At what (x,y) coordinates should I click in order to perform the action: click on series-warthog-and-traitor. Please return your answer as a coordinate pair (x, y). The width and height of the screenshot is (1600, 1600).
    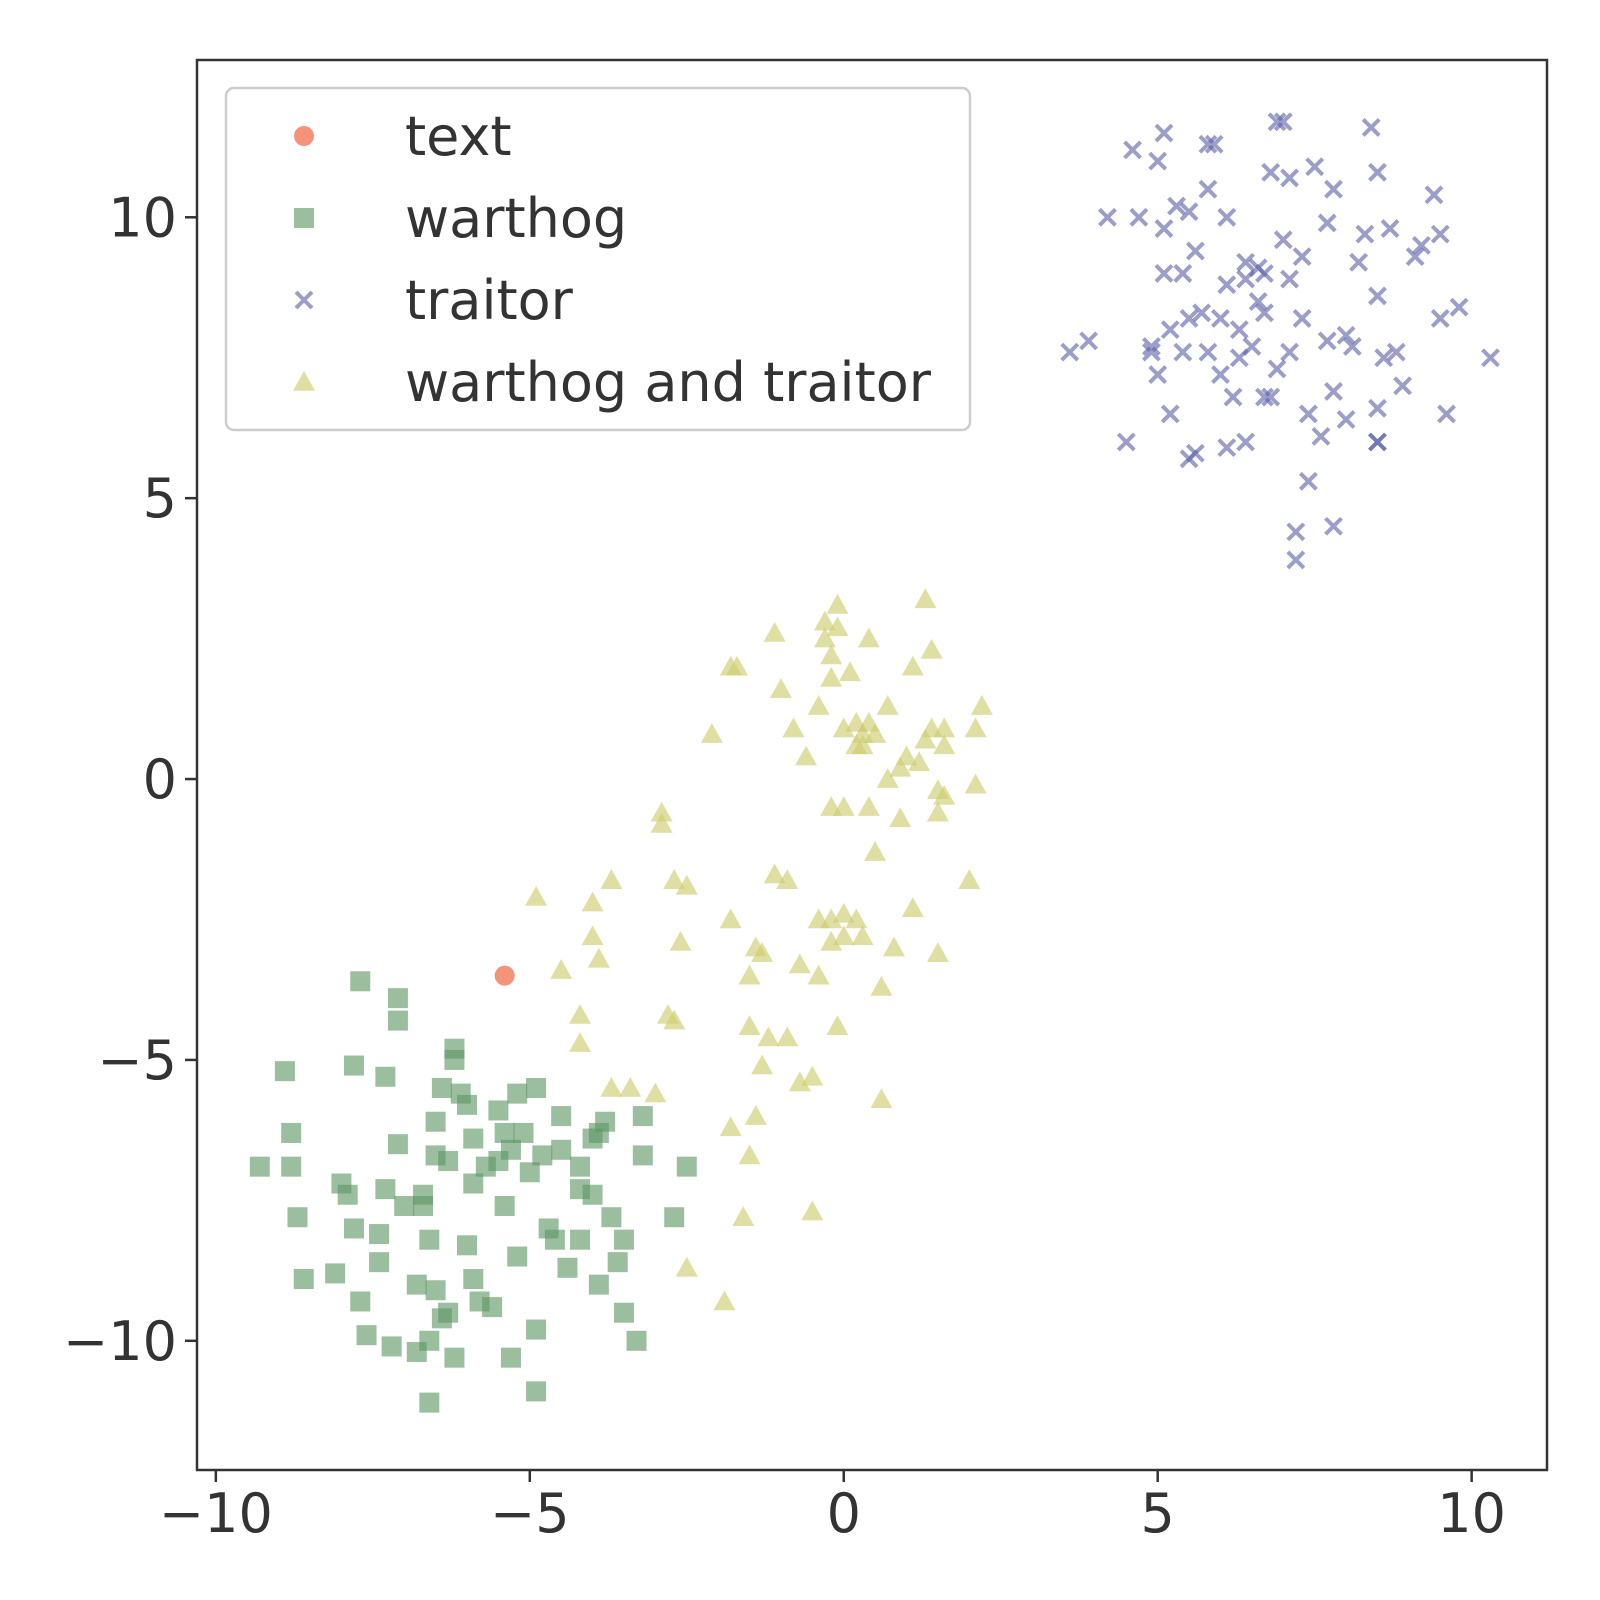
    Looking at the image, I should click on (759, 949).